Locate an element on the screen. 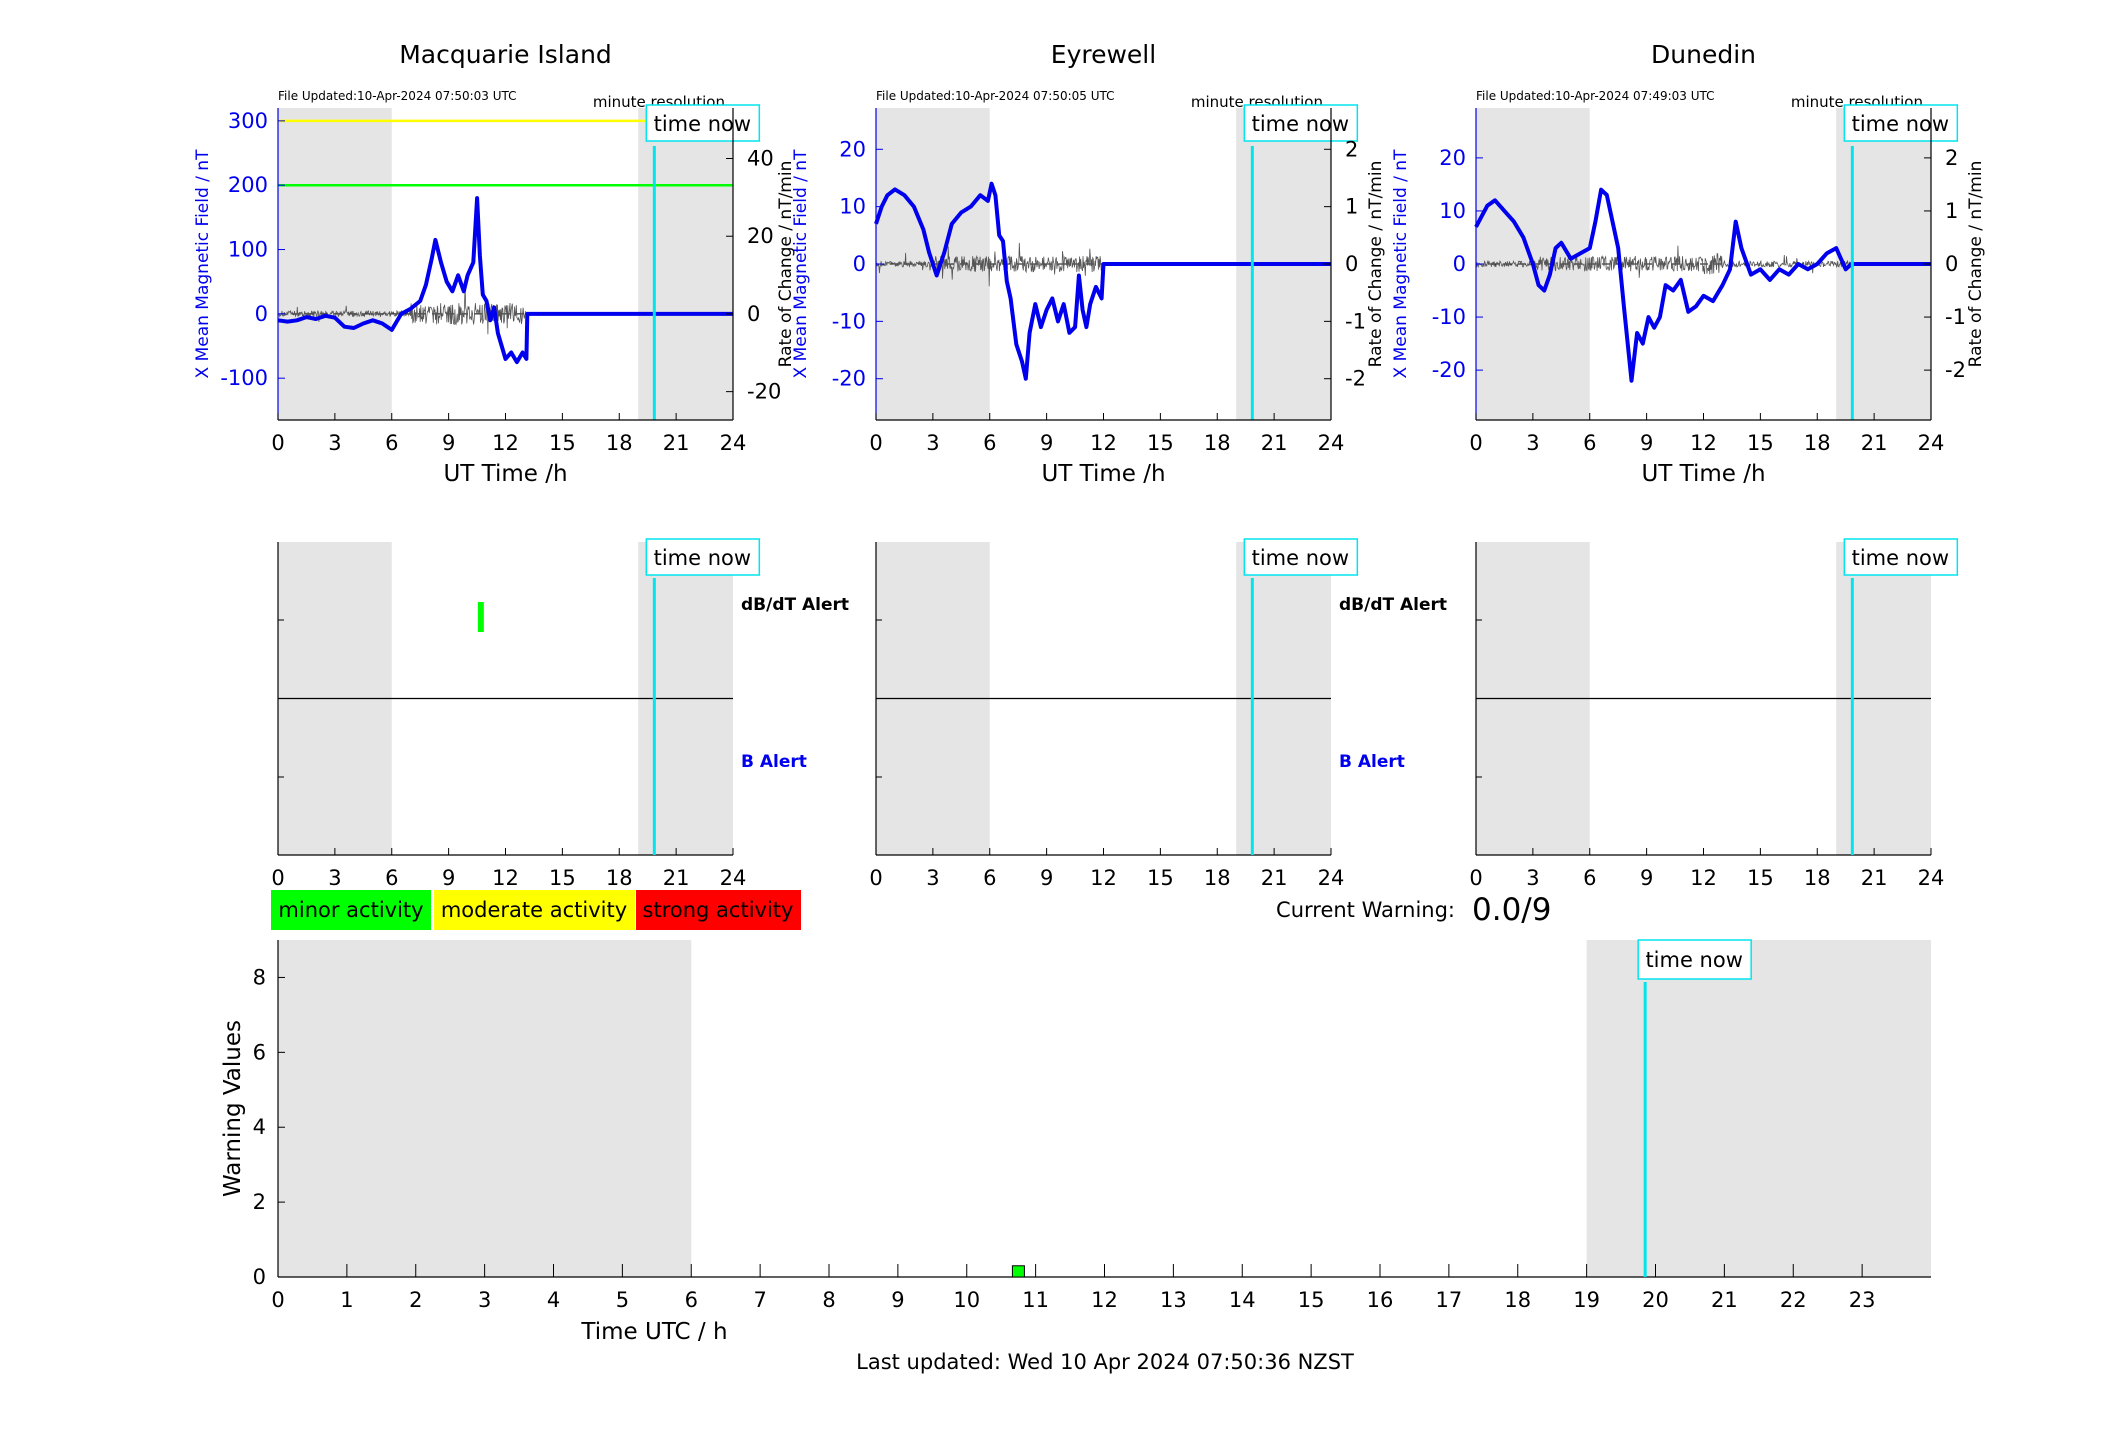 Image resolution: width=2117 pixels, height=1441 pixels. dbdt-alert-label: dB/dT Alert is located at coordinates (1393, 605).